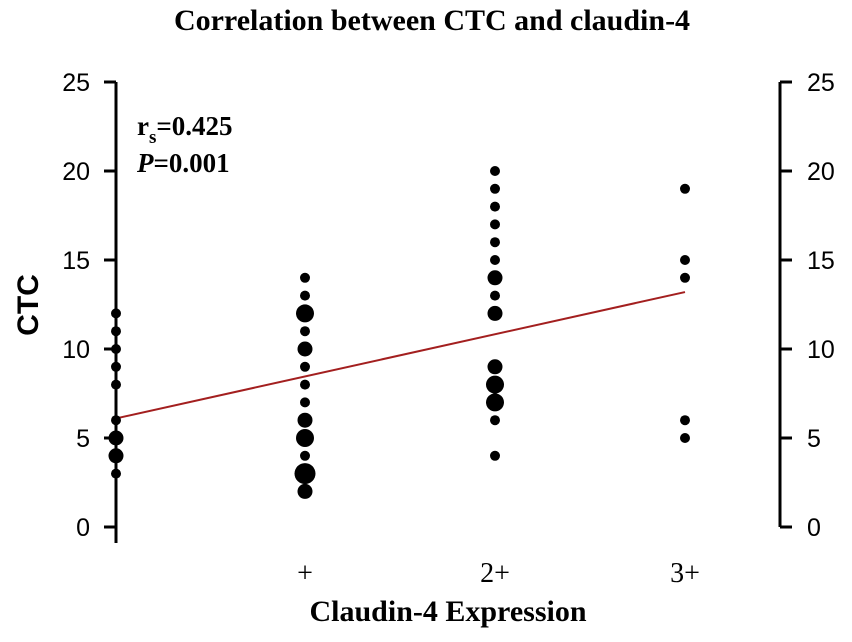  Describe the element at coordinates (432, 20) in the screenshot. I see `chart-title: Correlation between CTC and claudin-4` at that location.